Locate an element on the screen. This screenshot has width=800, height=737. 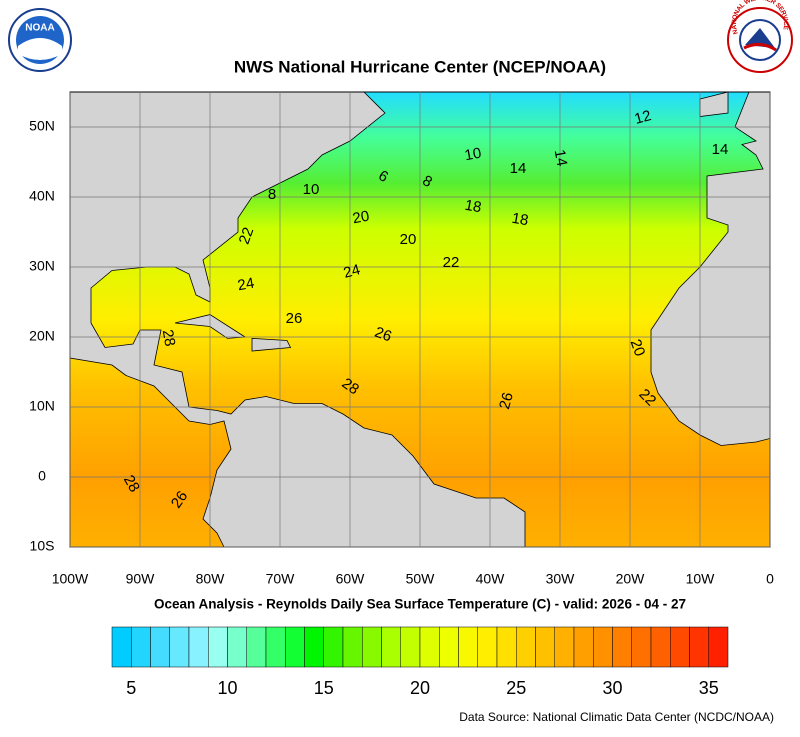
colorbar-tick-label: 30 is located at coordinates (612, 688).